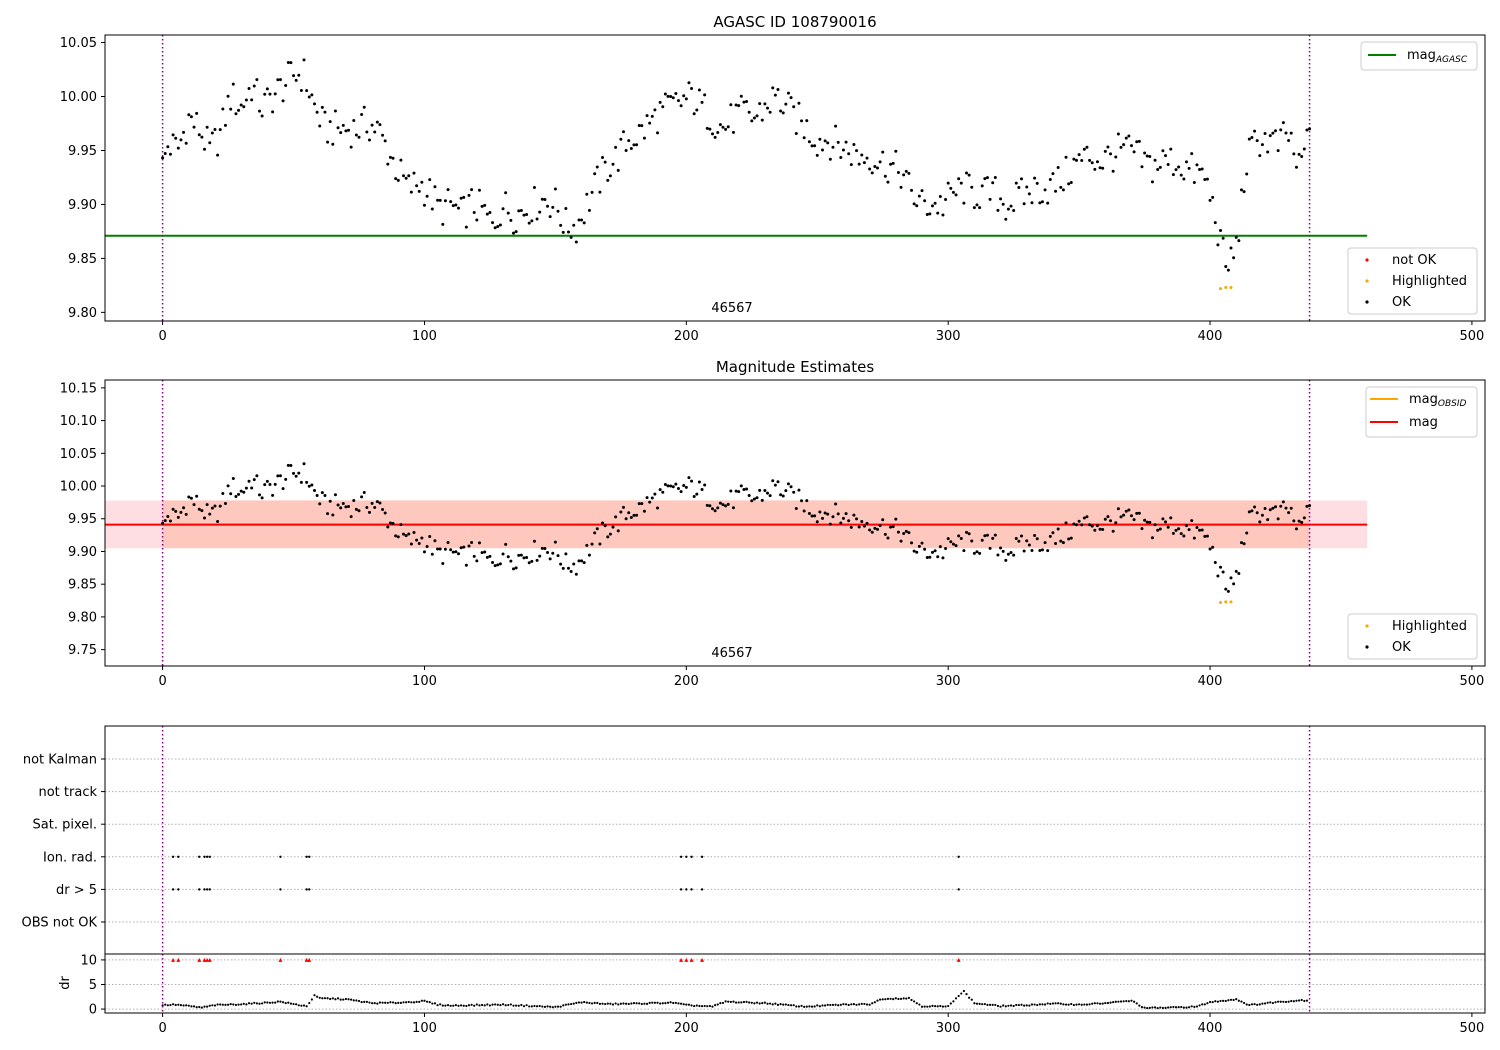 This screenshot has width=1500, height=1050. What do you see at coordinates (1437, 56) in the screenshot?
I see `legend-mag-agasc-label: magAGASC` at bounding box center [1437, 56].